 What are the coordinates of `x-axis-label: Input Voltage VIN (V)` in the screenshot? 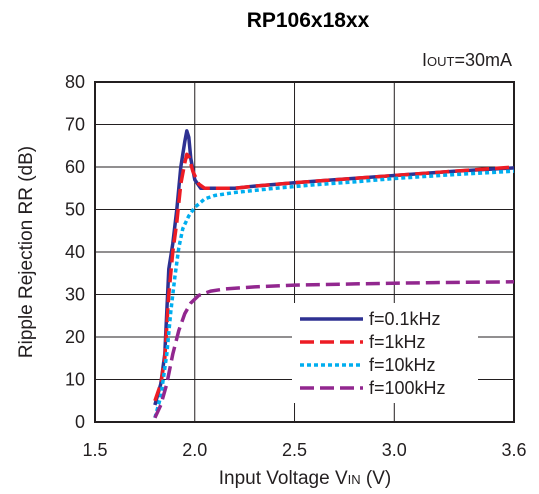 It's located at (305, 478).